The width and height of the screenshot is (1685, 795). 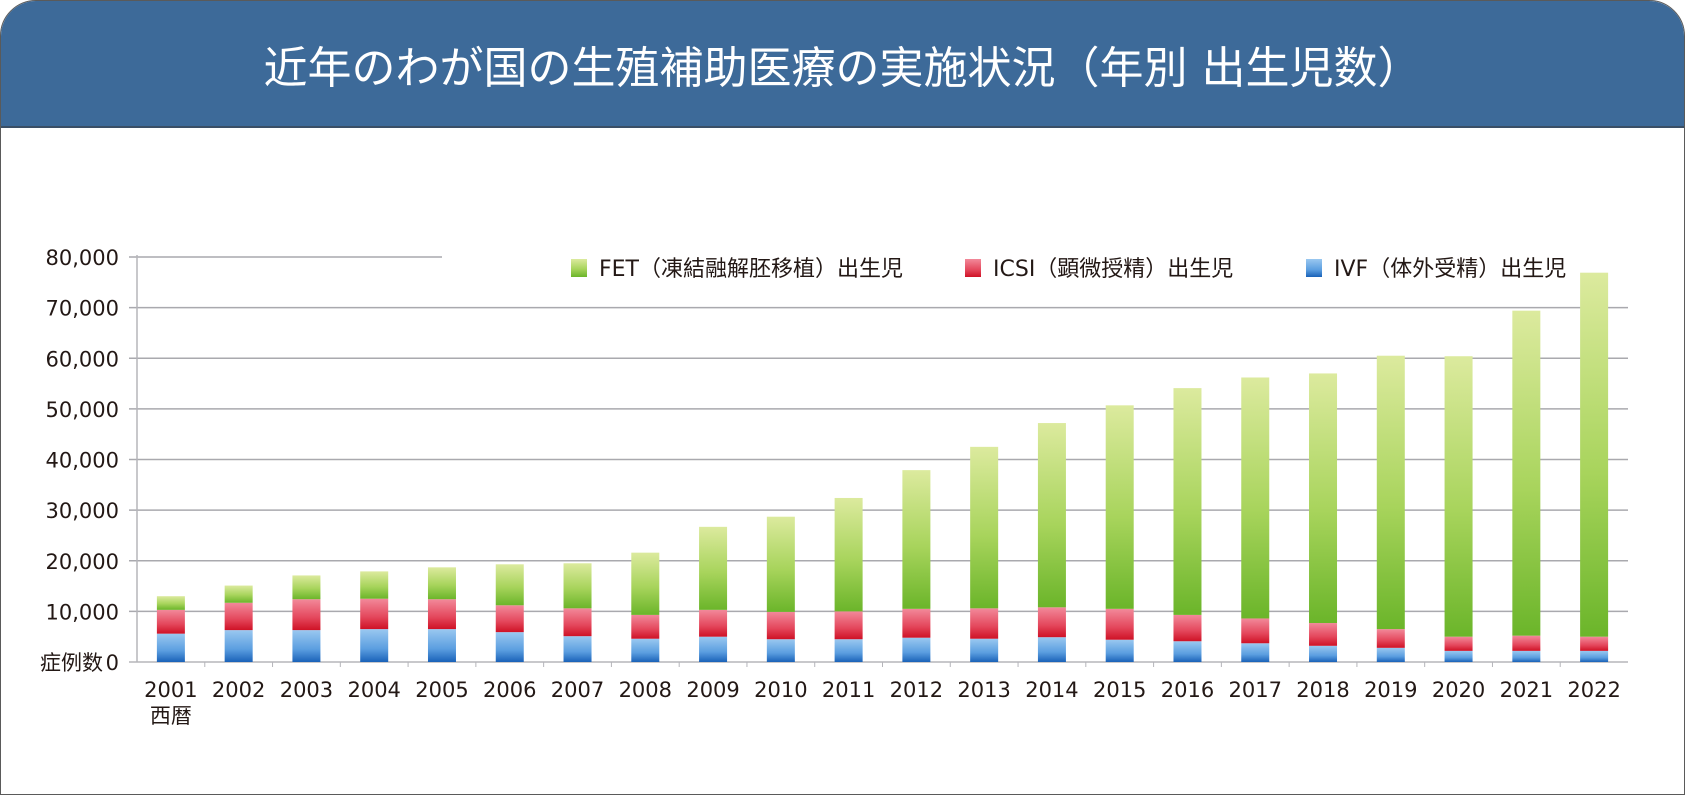 What do you see at coordinates (170, 690) in the screenshot?
I see `x-tick-label: 2001` at bounding box center [170, 690].